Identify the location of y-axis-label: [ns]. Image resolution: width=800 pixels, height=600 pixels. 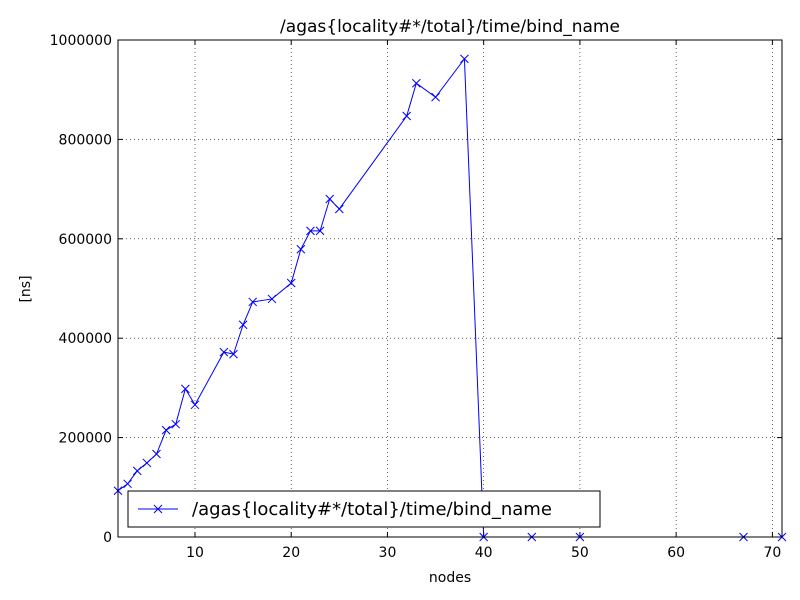
(26, 288).